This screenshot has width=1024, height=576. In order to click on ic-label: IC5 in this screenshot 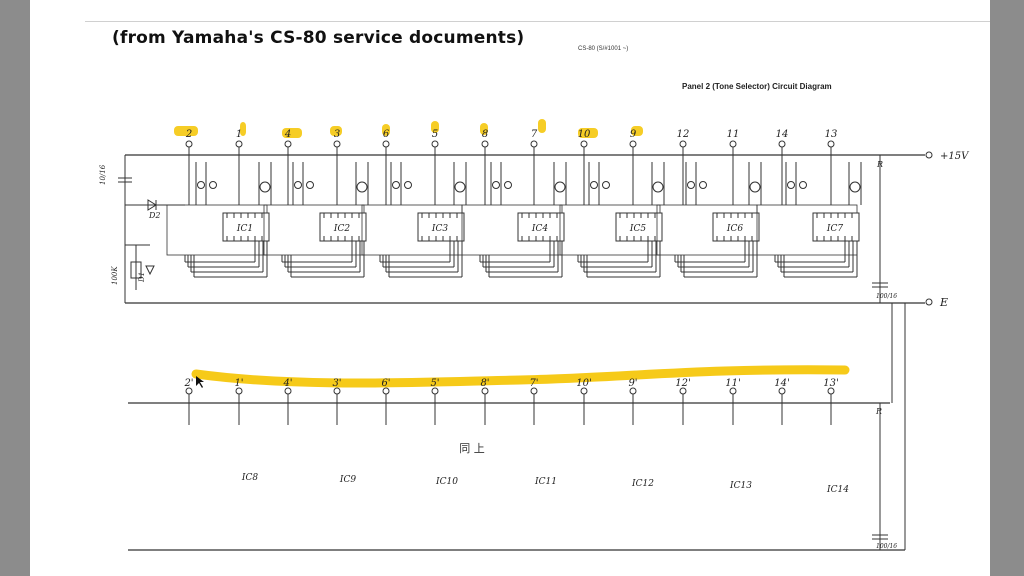, I will do `click(637, 229)`.